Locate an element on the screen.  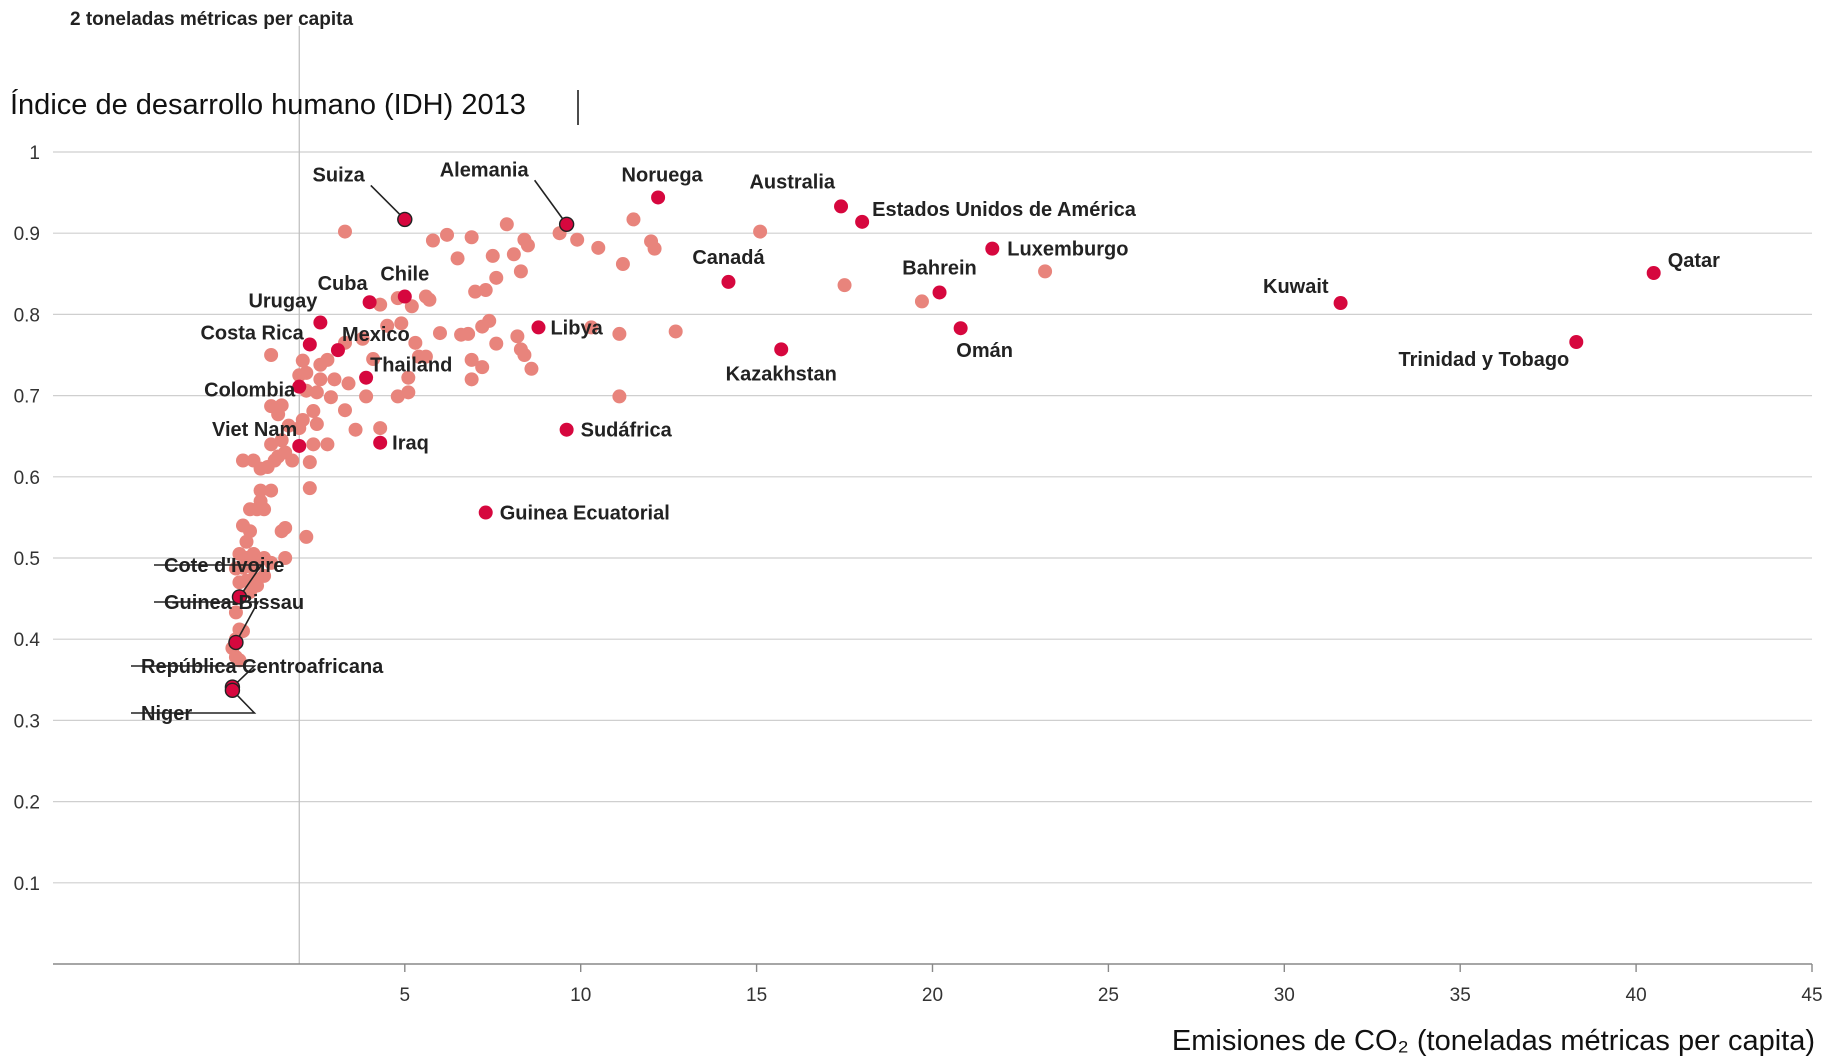
country-label: Canadá is located at coordinates (728, 258).